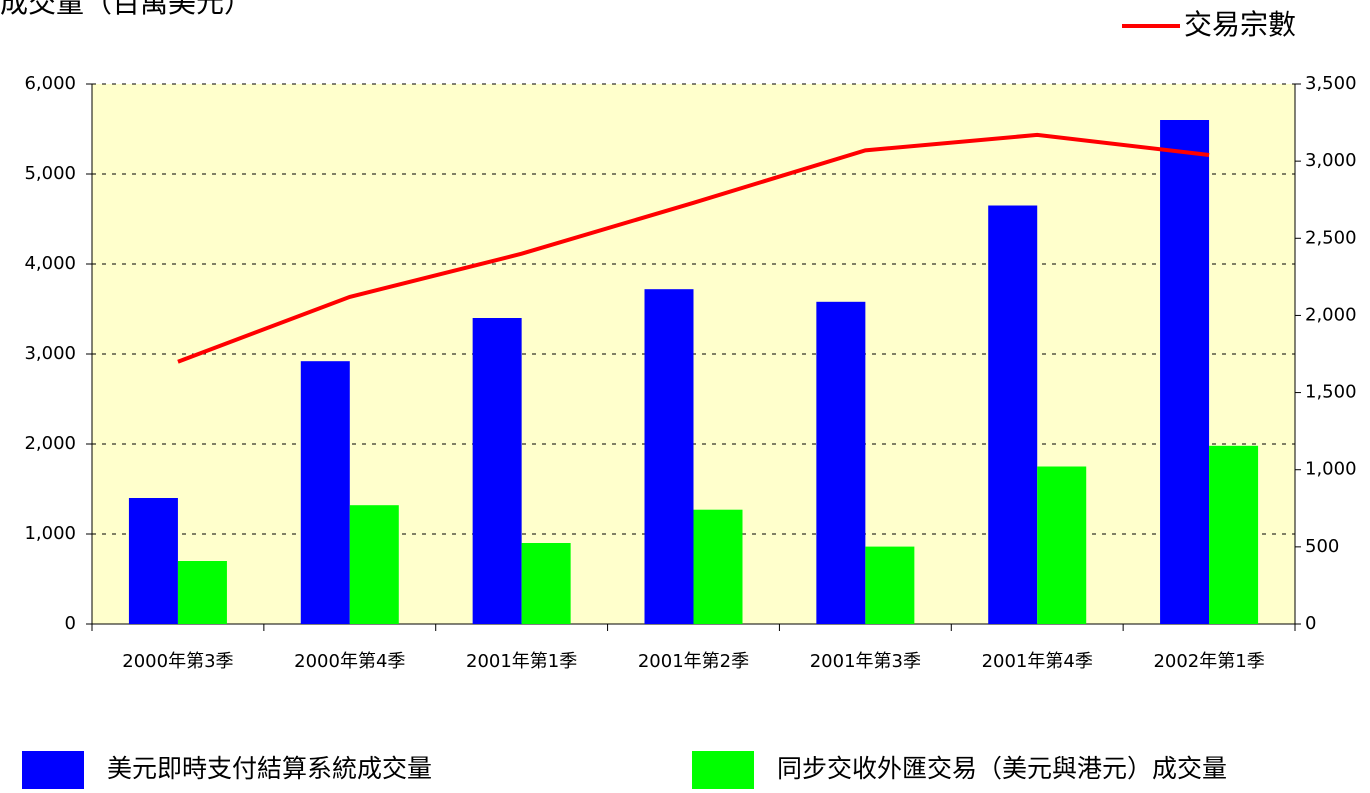  What do you see at coordinates (1002, 768) in the screenshot?
I see `legend-label: 同步交收外匯交易（美元與港元）成交量` at bounding box center [1002, 768].